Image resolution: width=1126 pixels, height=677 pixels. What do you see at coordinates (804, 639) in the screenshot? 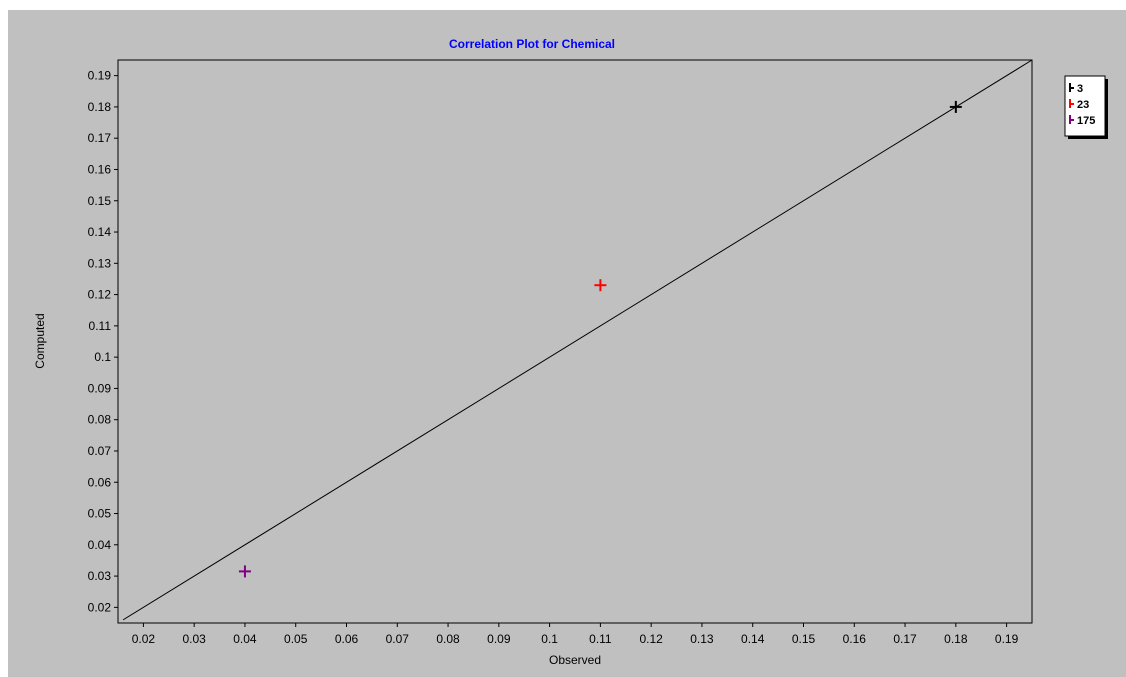
I see `x-tick-label: 0.15` at bounding box center [804, 639].